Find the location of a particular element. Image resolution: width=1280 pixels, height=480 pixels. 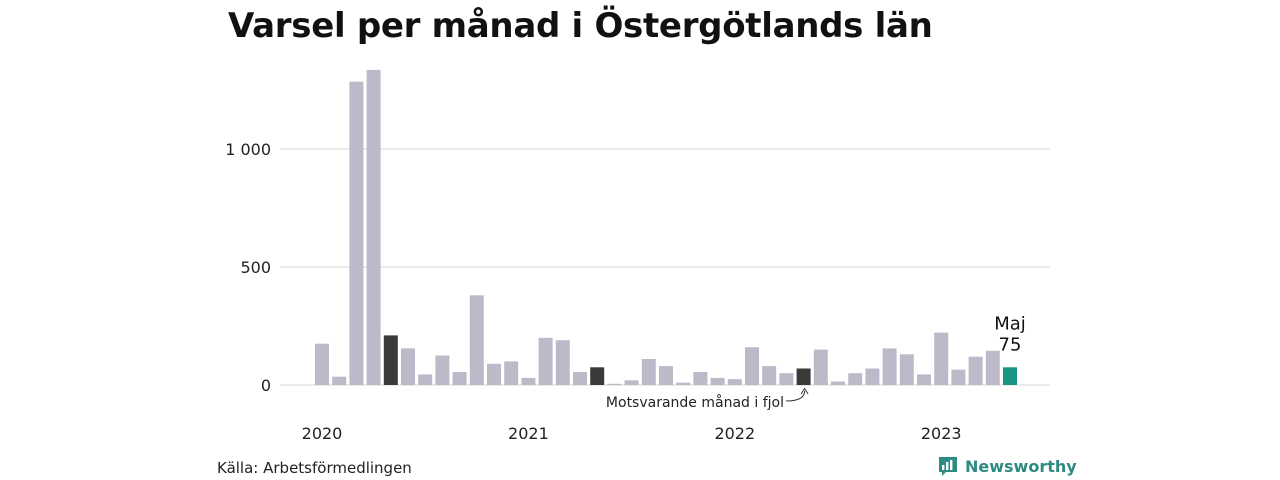

newsworthy-logo-icon is located at coordinates (948, 466).